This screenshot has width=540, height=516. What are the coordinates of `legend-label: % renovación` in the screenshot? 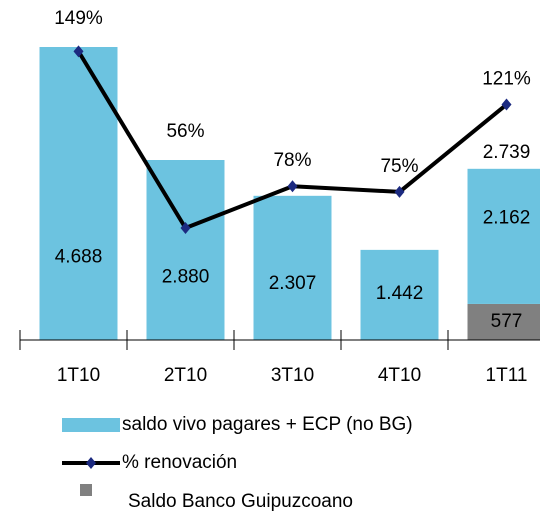 It's located at (179, 462).